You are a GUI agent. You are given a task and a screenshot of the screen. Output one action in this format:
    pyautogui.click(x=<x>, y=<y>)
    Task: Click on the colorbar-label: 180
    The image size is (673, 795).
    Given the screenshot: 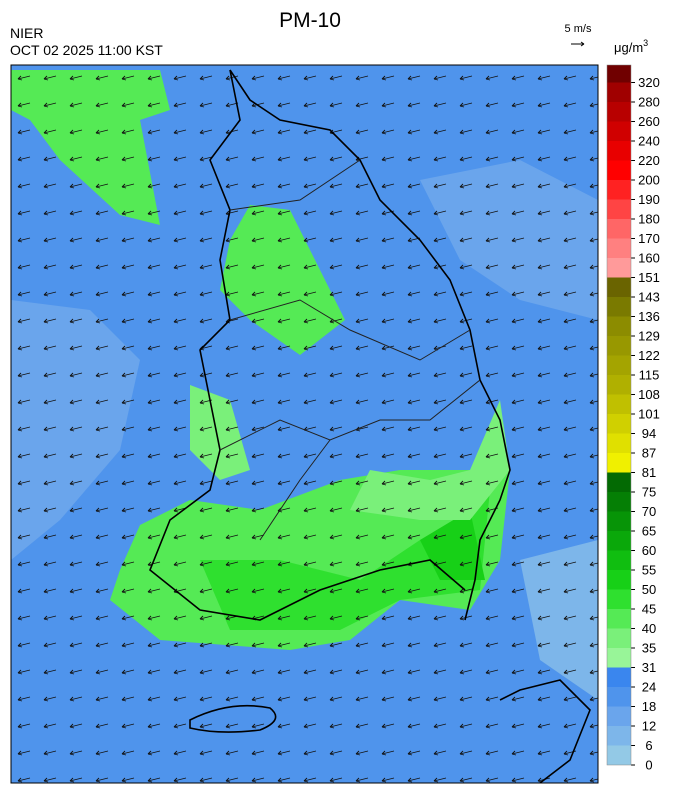 What is the action you would take?
    pyautogui.click(x=649, y=219)
    